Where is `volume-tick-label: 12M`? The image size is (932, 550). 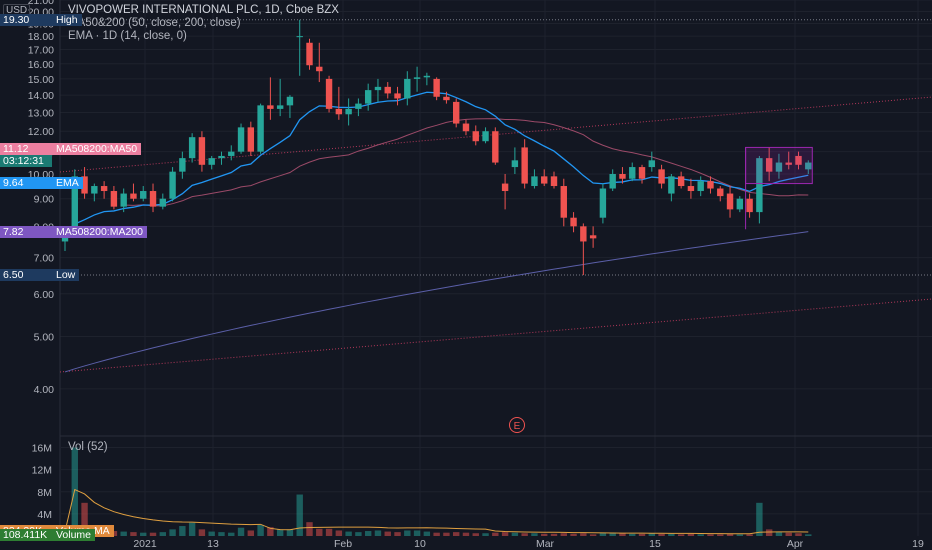 volume-tick-label: 12M is located at coordinates (42, 471).